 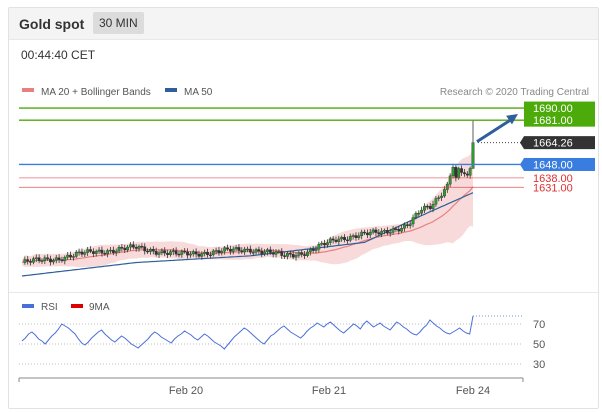 What do you see at coordinates (553, 188) in the screenshot?
I see `level-label: 1631.00` at bounding box center [553, 188].